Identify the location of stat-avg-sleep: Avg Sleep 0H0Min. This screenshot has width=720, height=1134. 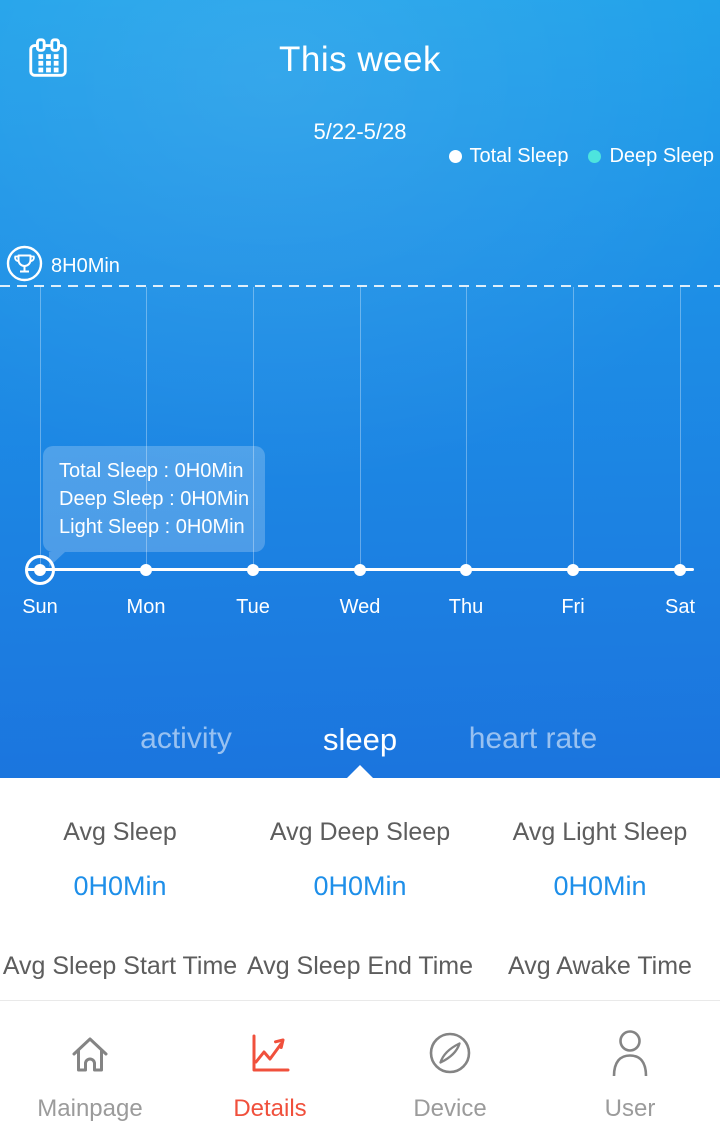
(120, 860).